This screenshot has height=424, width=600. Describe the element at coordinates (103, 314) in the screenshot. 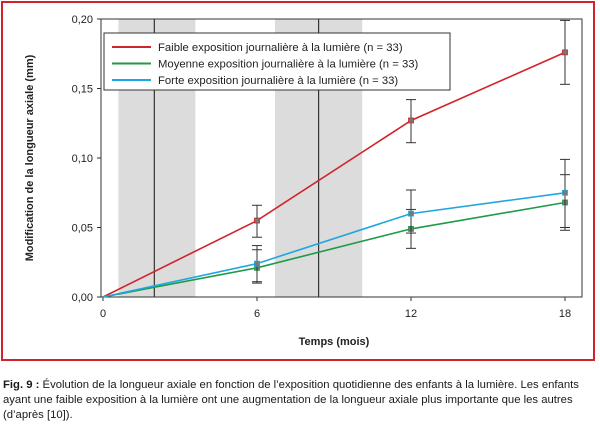

I see `x-tick-label-0: 0` at that location.